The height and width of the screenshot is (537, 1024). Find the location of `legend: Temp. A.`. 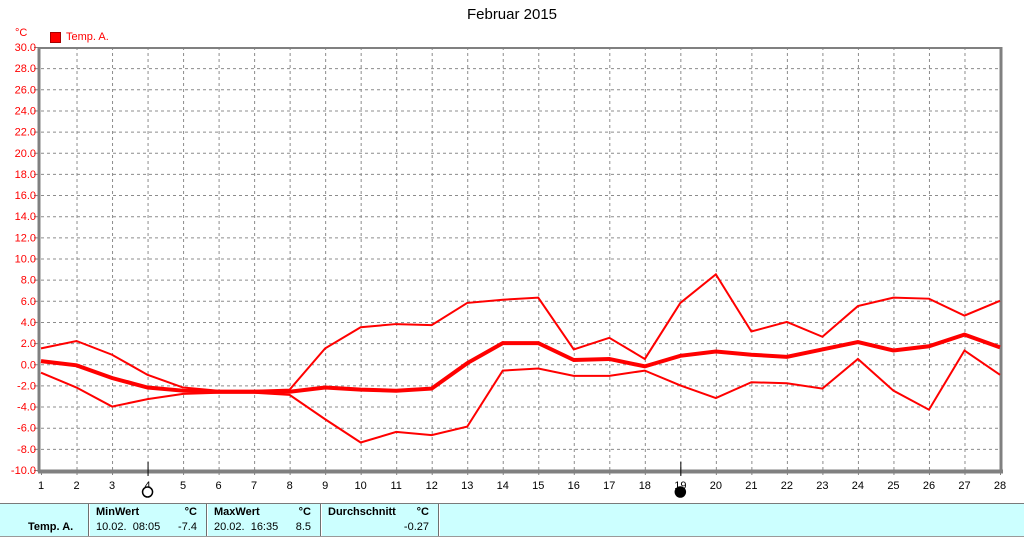

legend: Temp. A. is located at coordinates (79, 37).